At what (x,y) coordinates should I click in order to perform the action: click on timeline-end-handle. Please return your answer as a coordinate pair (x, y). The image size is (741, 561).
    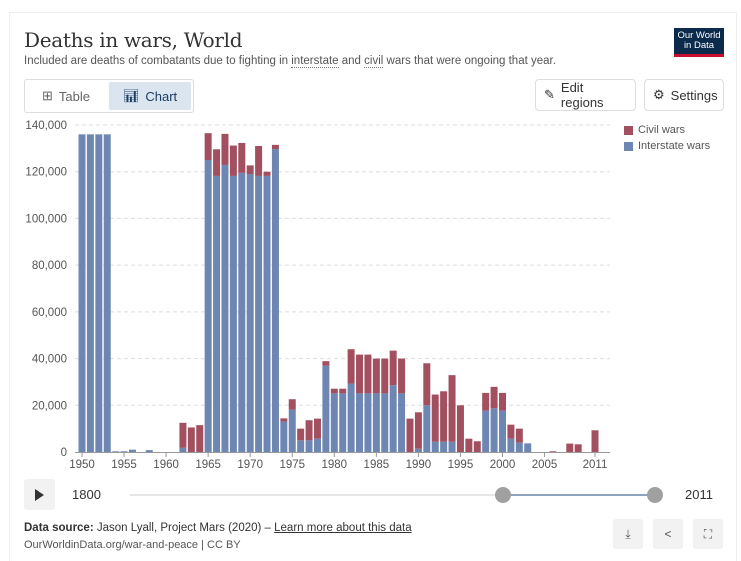
    Looking at the image, I should click on (655, 495).